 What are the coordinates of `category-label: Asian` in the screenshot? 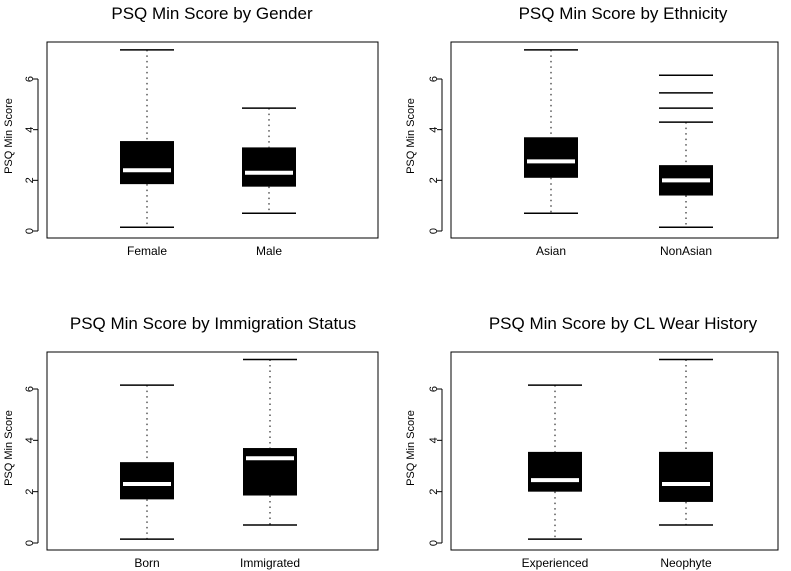 It's located at (551, 251).